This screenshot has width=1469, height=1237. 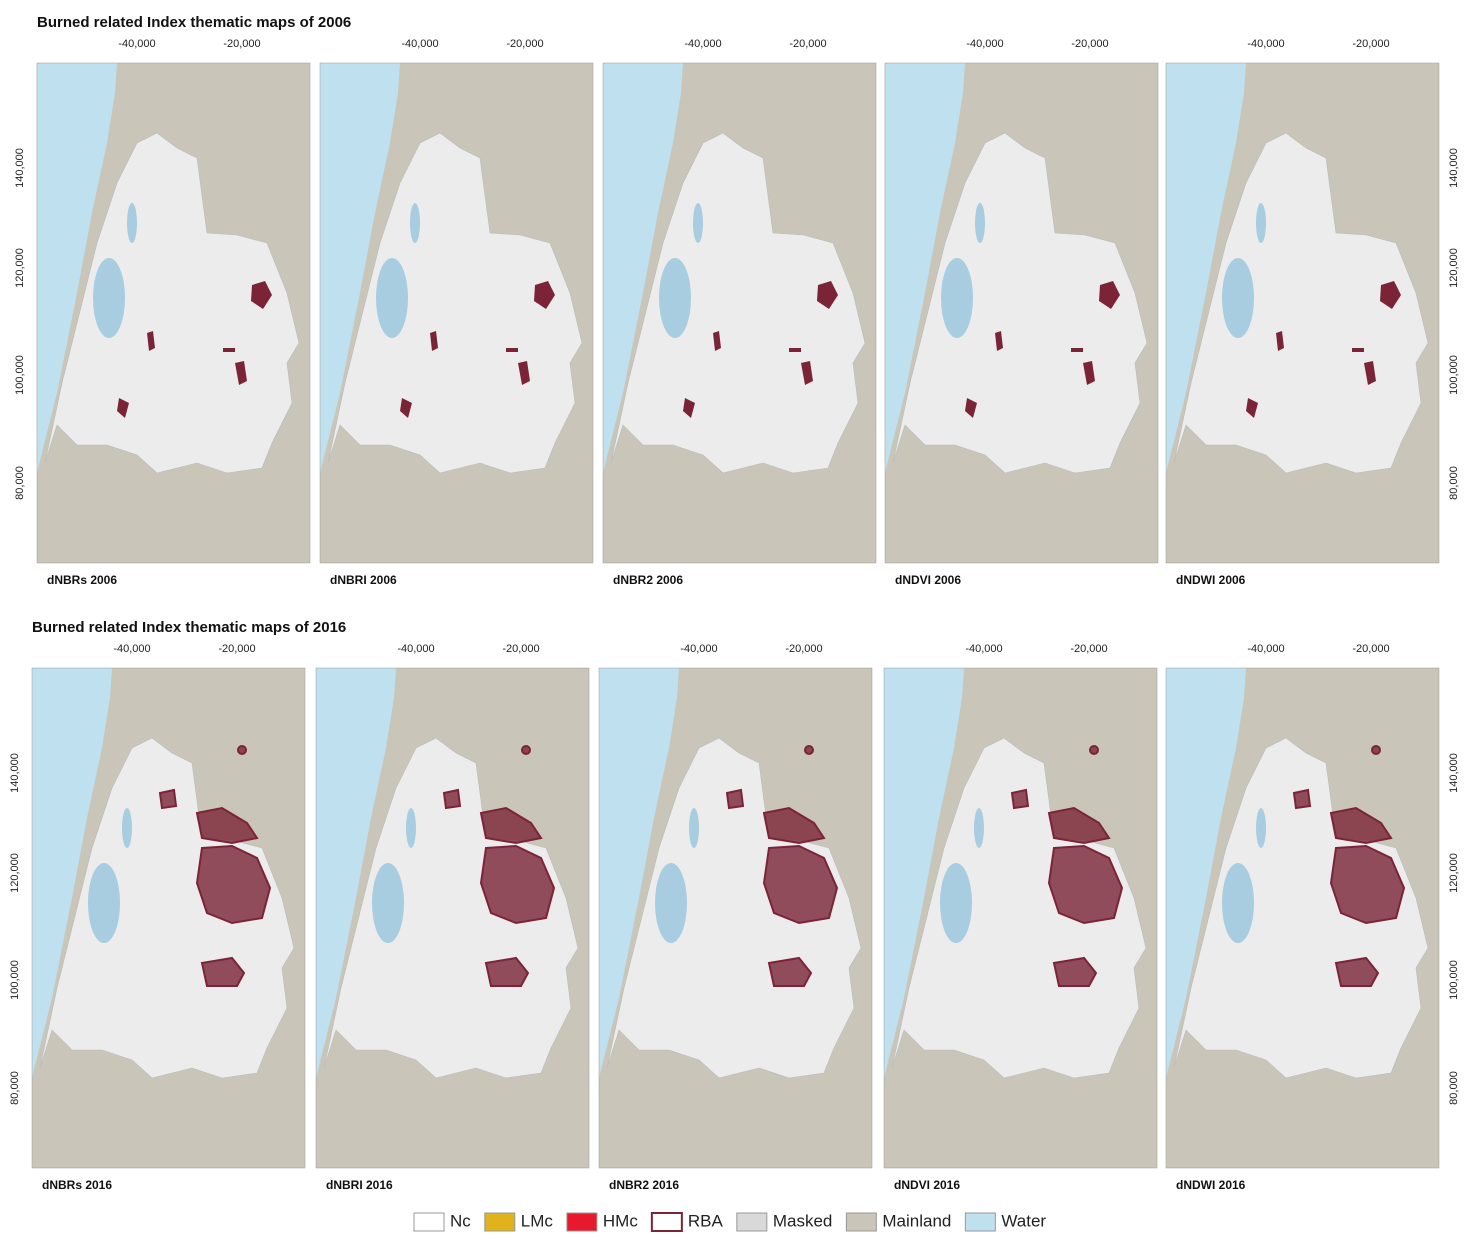 I want to click on legend-label: RBA, so click(x=706, y=1220).